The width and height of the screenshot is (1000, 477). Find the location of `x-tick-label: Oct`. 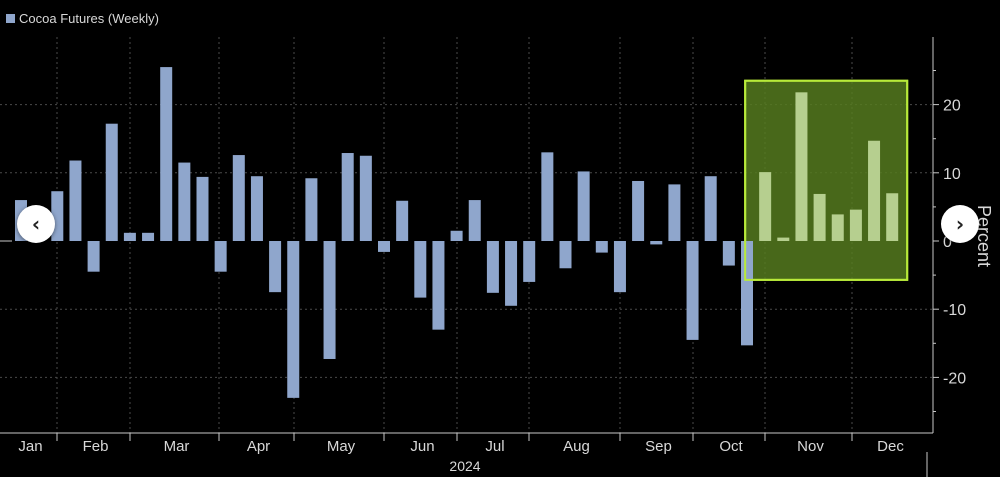

x-tick-label: Oct is located at coordinates (731, 446).